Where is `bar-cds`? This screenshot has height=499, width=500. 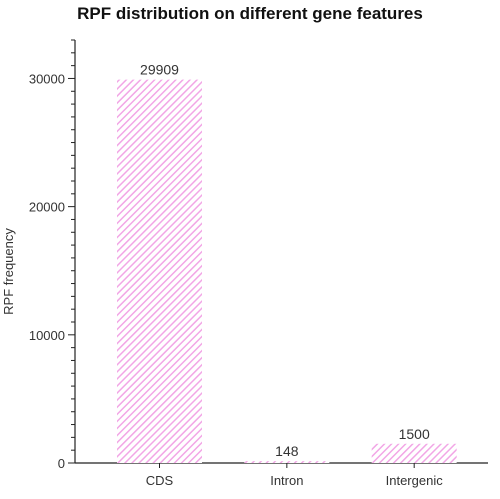
bar-cds is located at coordinates (159, 271).